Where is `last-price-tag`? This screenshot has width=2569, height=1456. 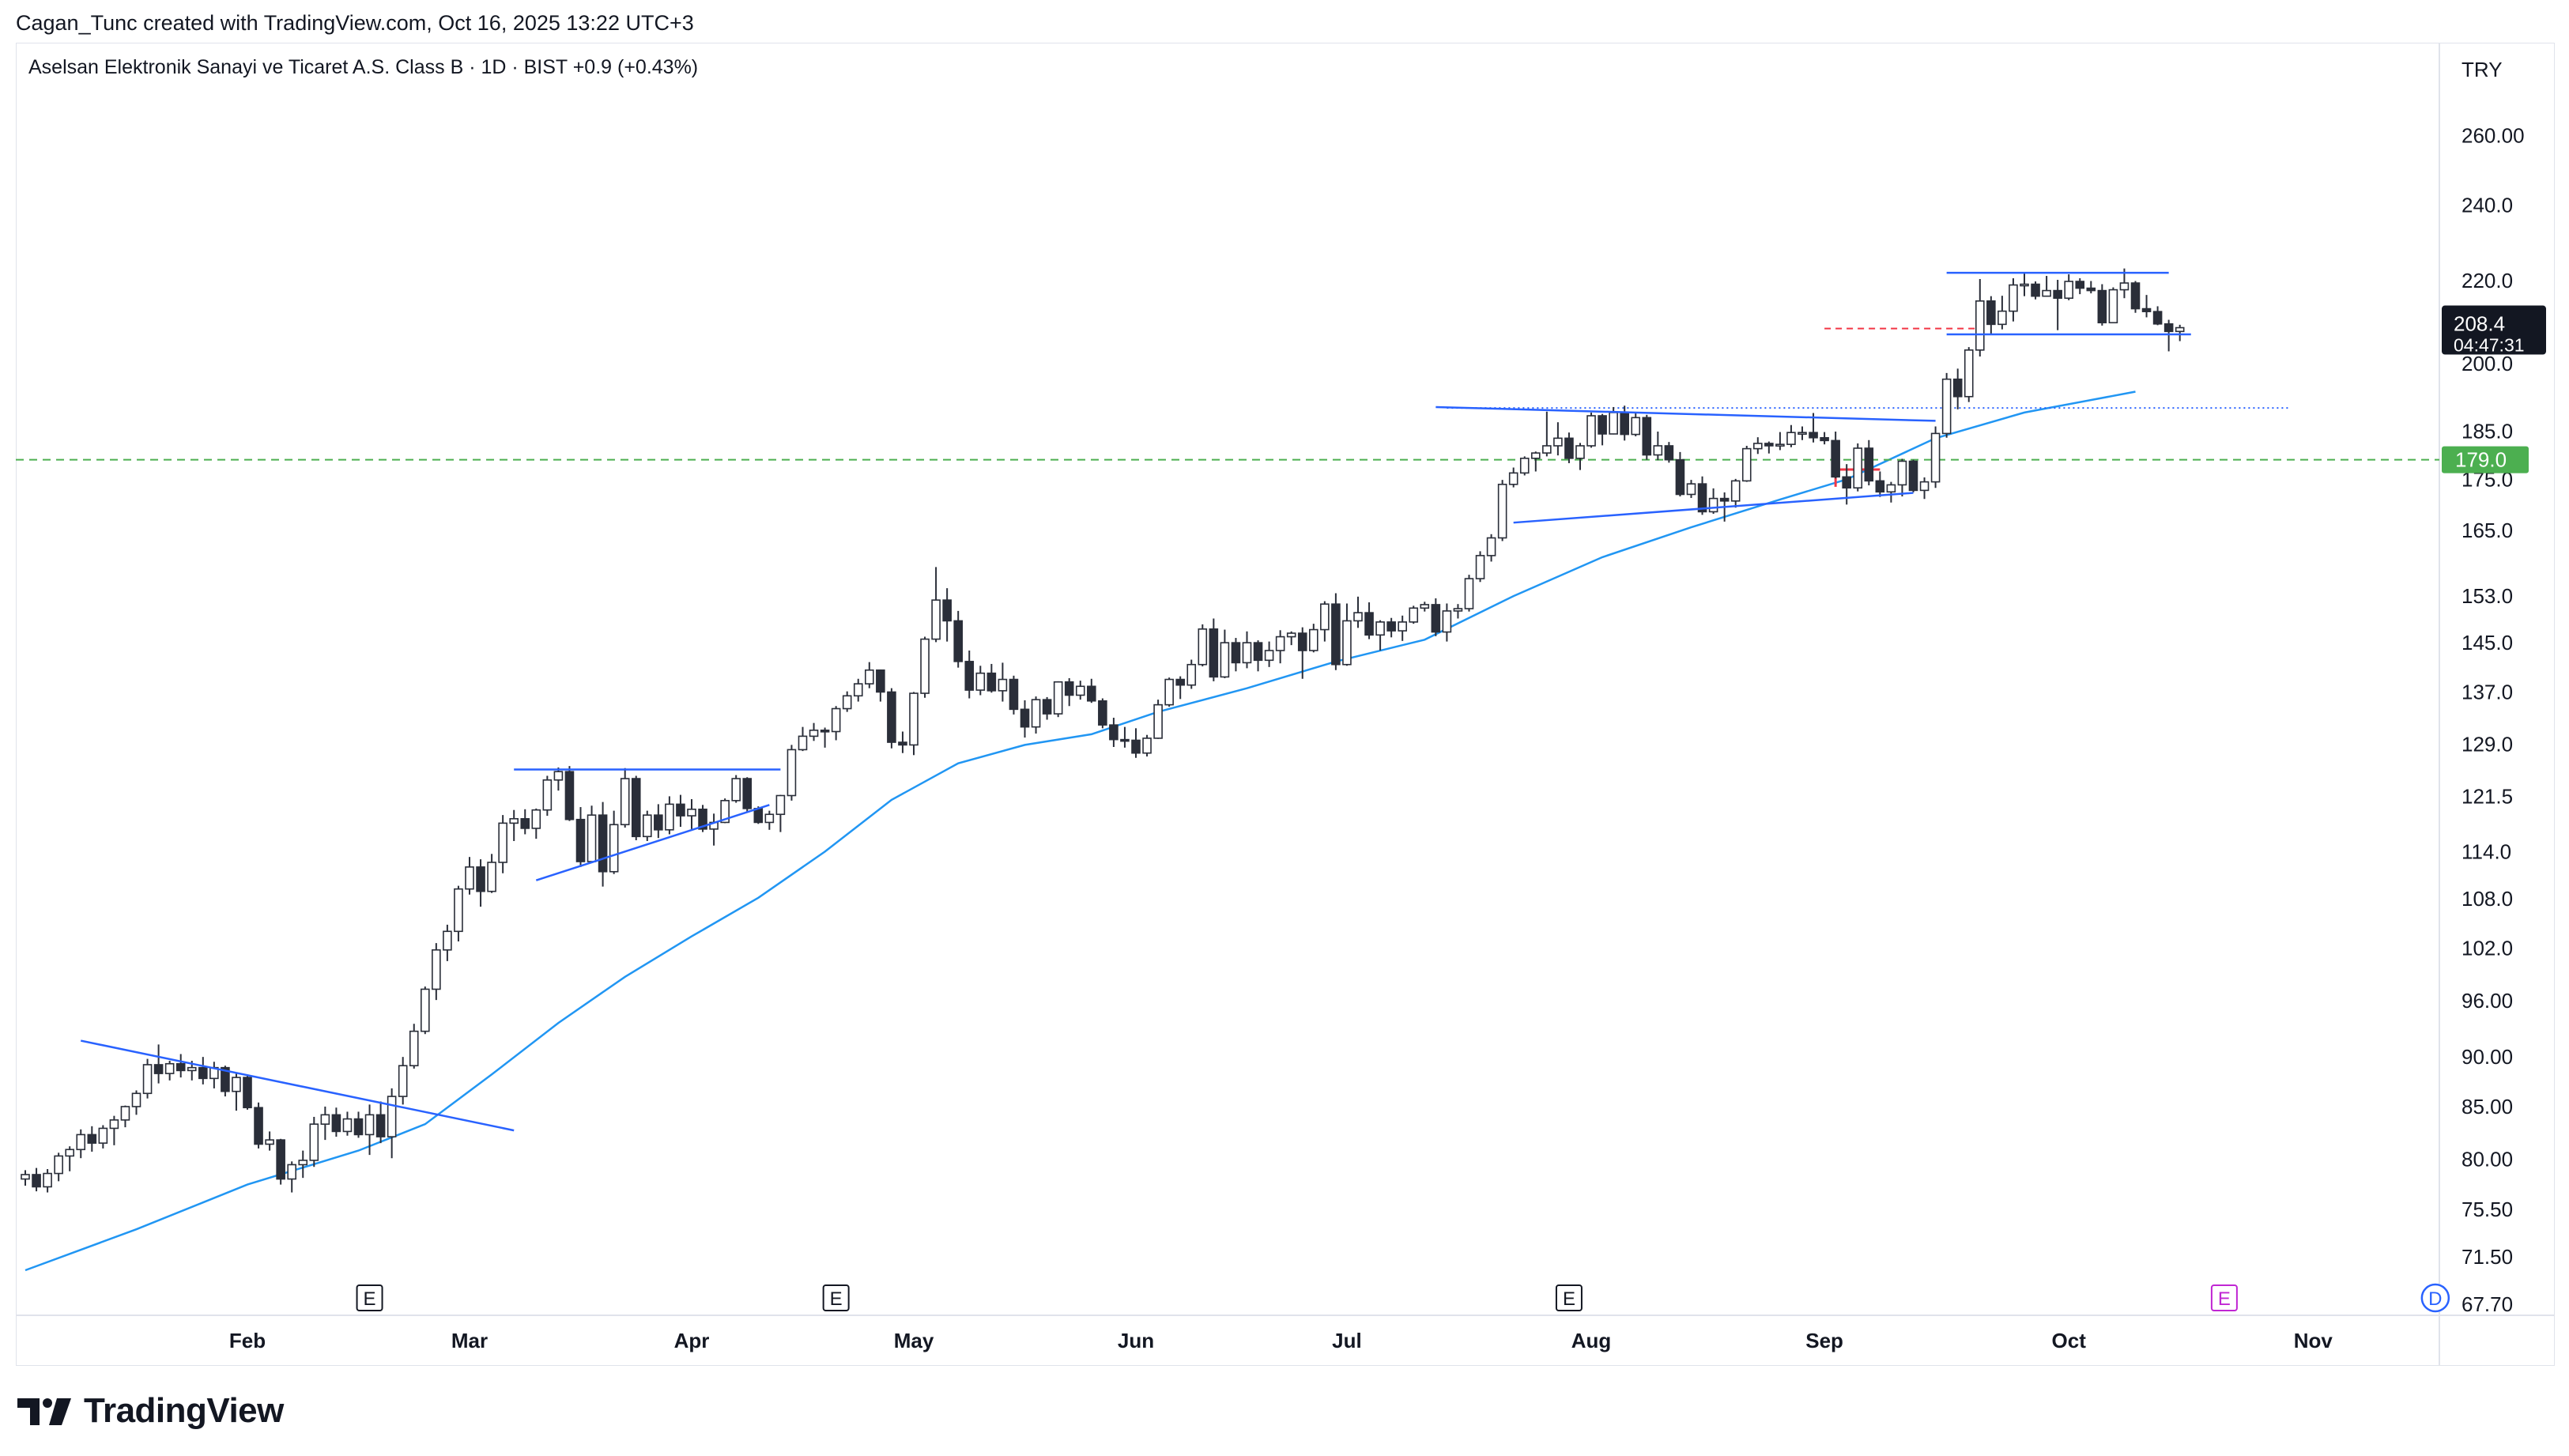 last-price-tag is located at coordinates (2494, 330).